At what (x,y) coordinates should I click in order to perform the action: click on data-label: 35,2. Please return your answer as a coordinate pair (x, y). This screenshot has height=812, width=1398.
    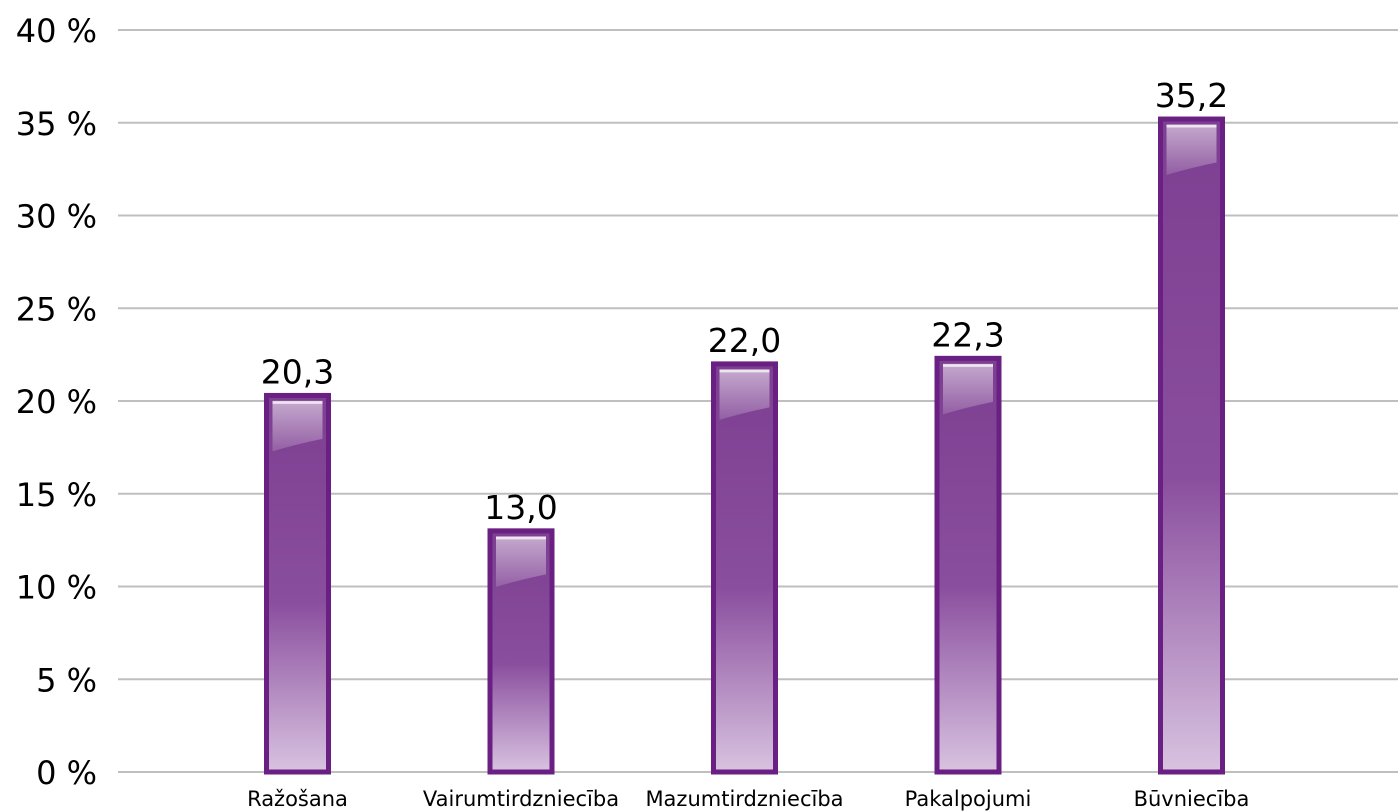
    Looking at the image, I should click on (1191, 95).